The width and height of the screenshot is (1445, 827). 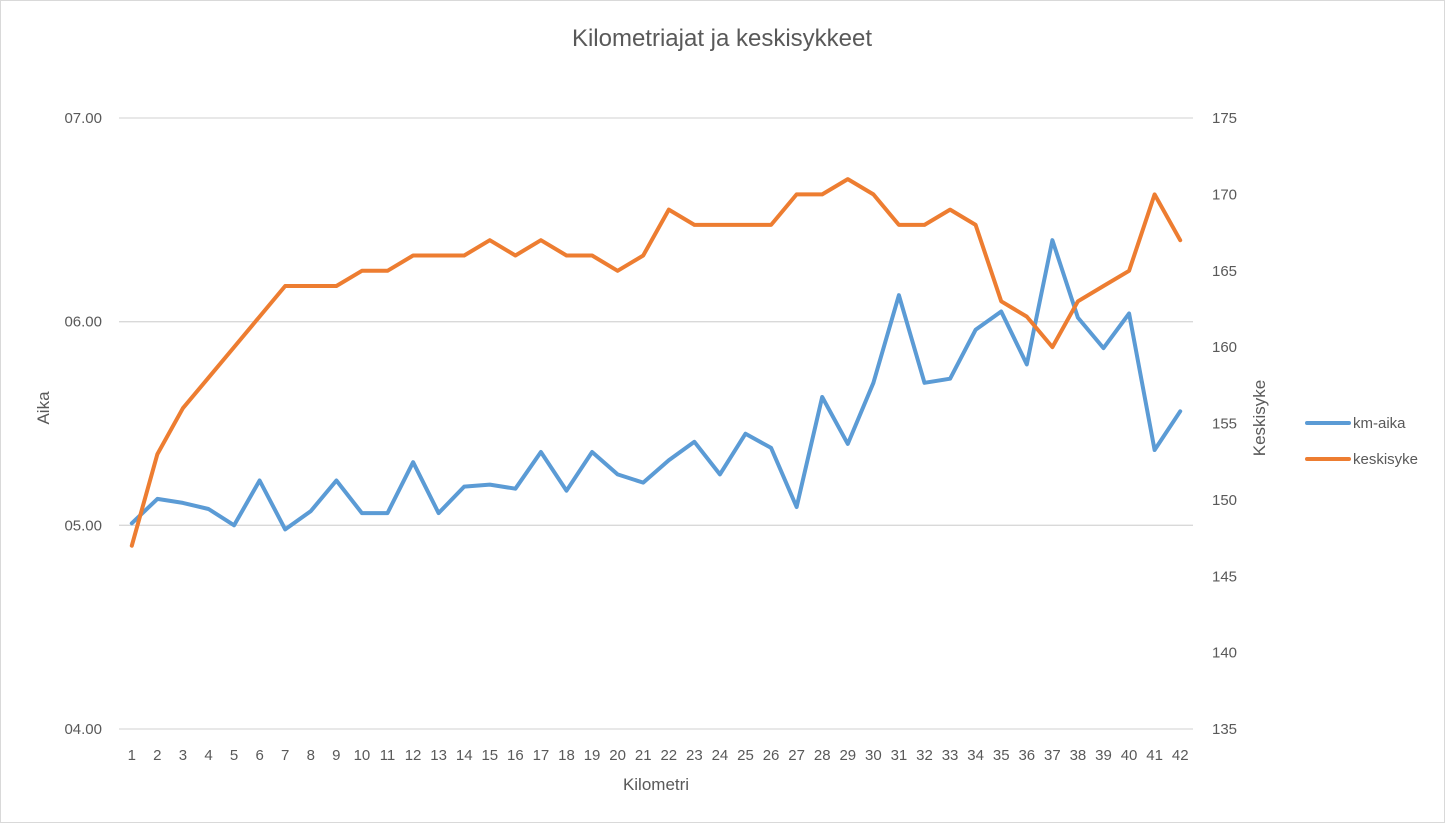 What do you see at coordinates (1224, 653) in the screenshot?
I see `y2-tick-label: 140` at bounding box center [1224, 653].